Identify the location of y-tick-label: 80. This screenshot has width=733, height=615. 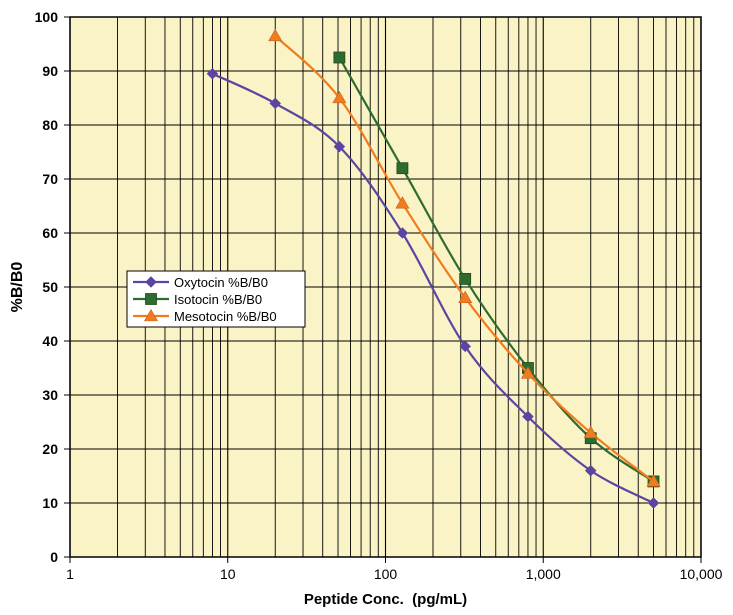
(50, 125).